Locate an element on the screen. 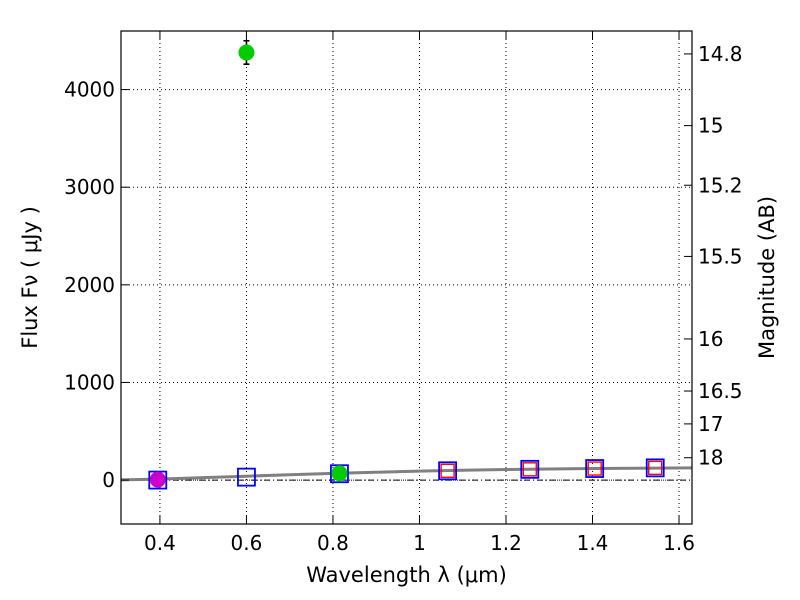 This screenshot has height=600, width=800. y-tick-label: 1000 is located at coordinates (89, 382).